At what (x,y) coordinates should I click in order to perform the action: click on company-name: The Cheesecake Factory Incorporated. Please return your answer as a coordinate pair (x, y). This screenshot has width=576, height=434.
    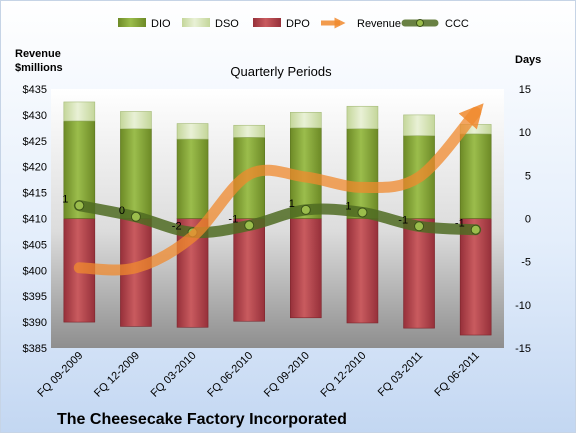
    Looking at the image, I should click on (202, 419).